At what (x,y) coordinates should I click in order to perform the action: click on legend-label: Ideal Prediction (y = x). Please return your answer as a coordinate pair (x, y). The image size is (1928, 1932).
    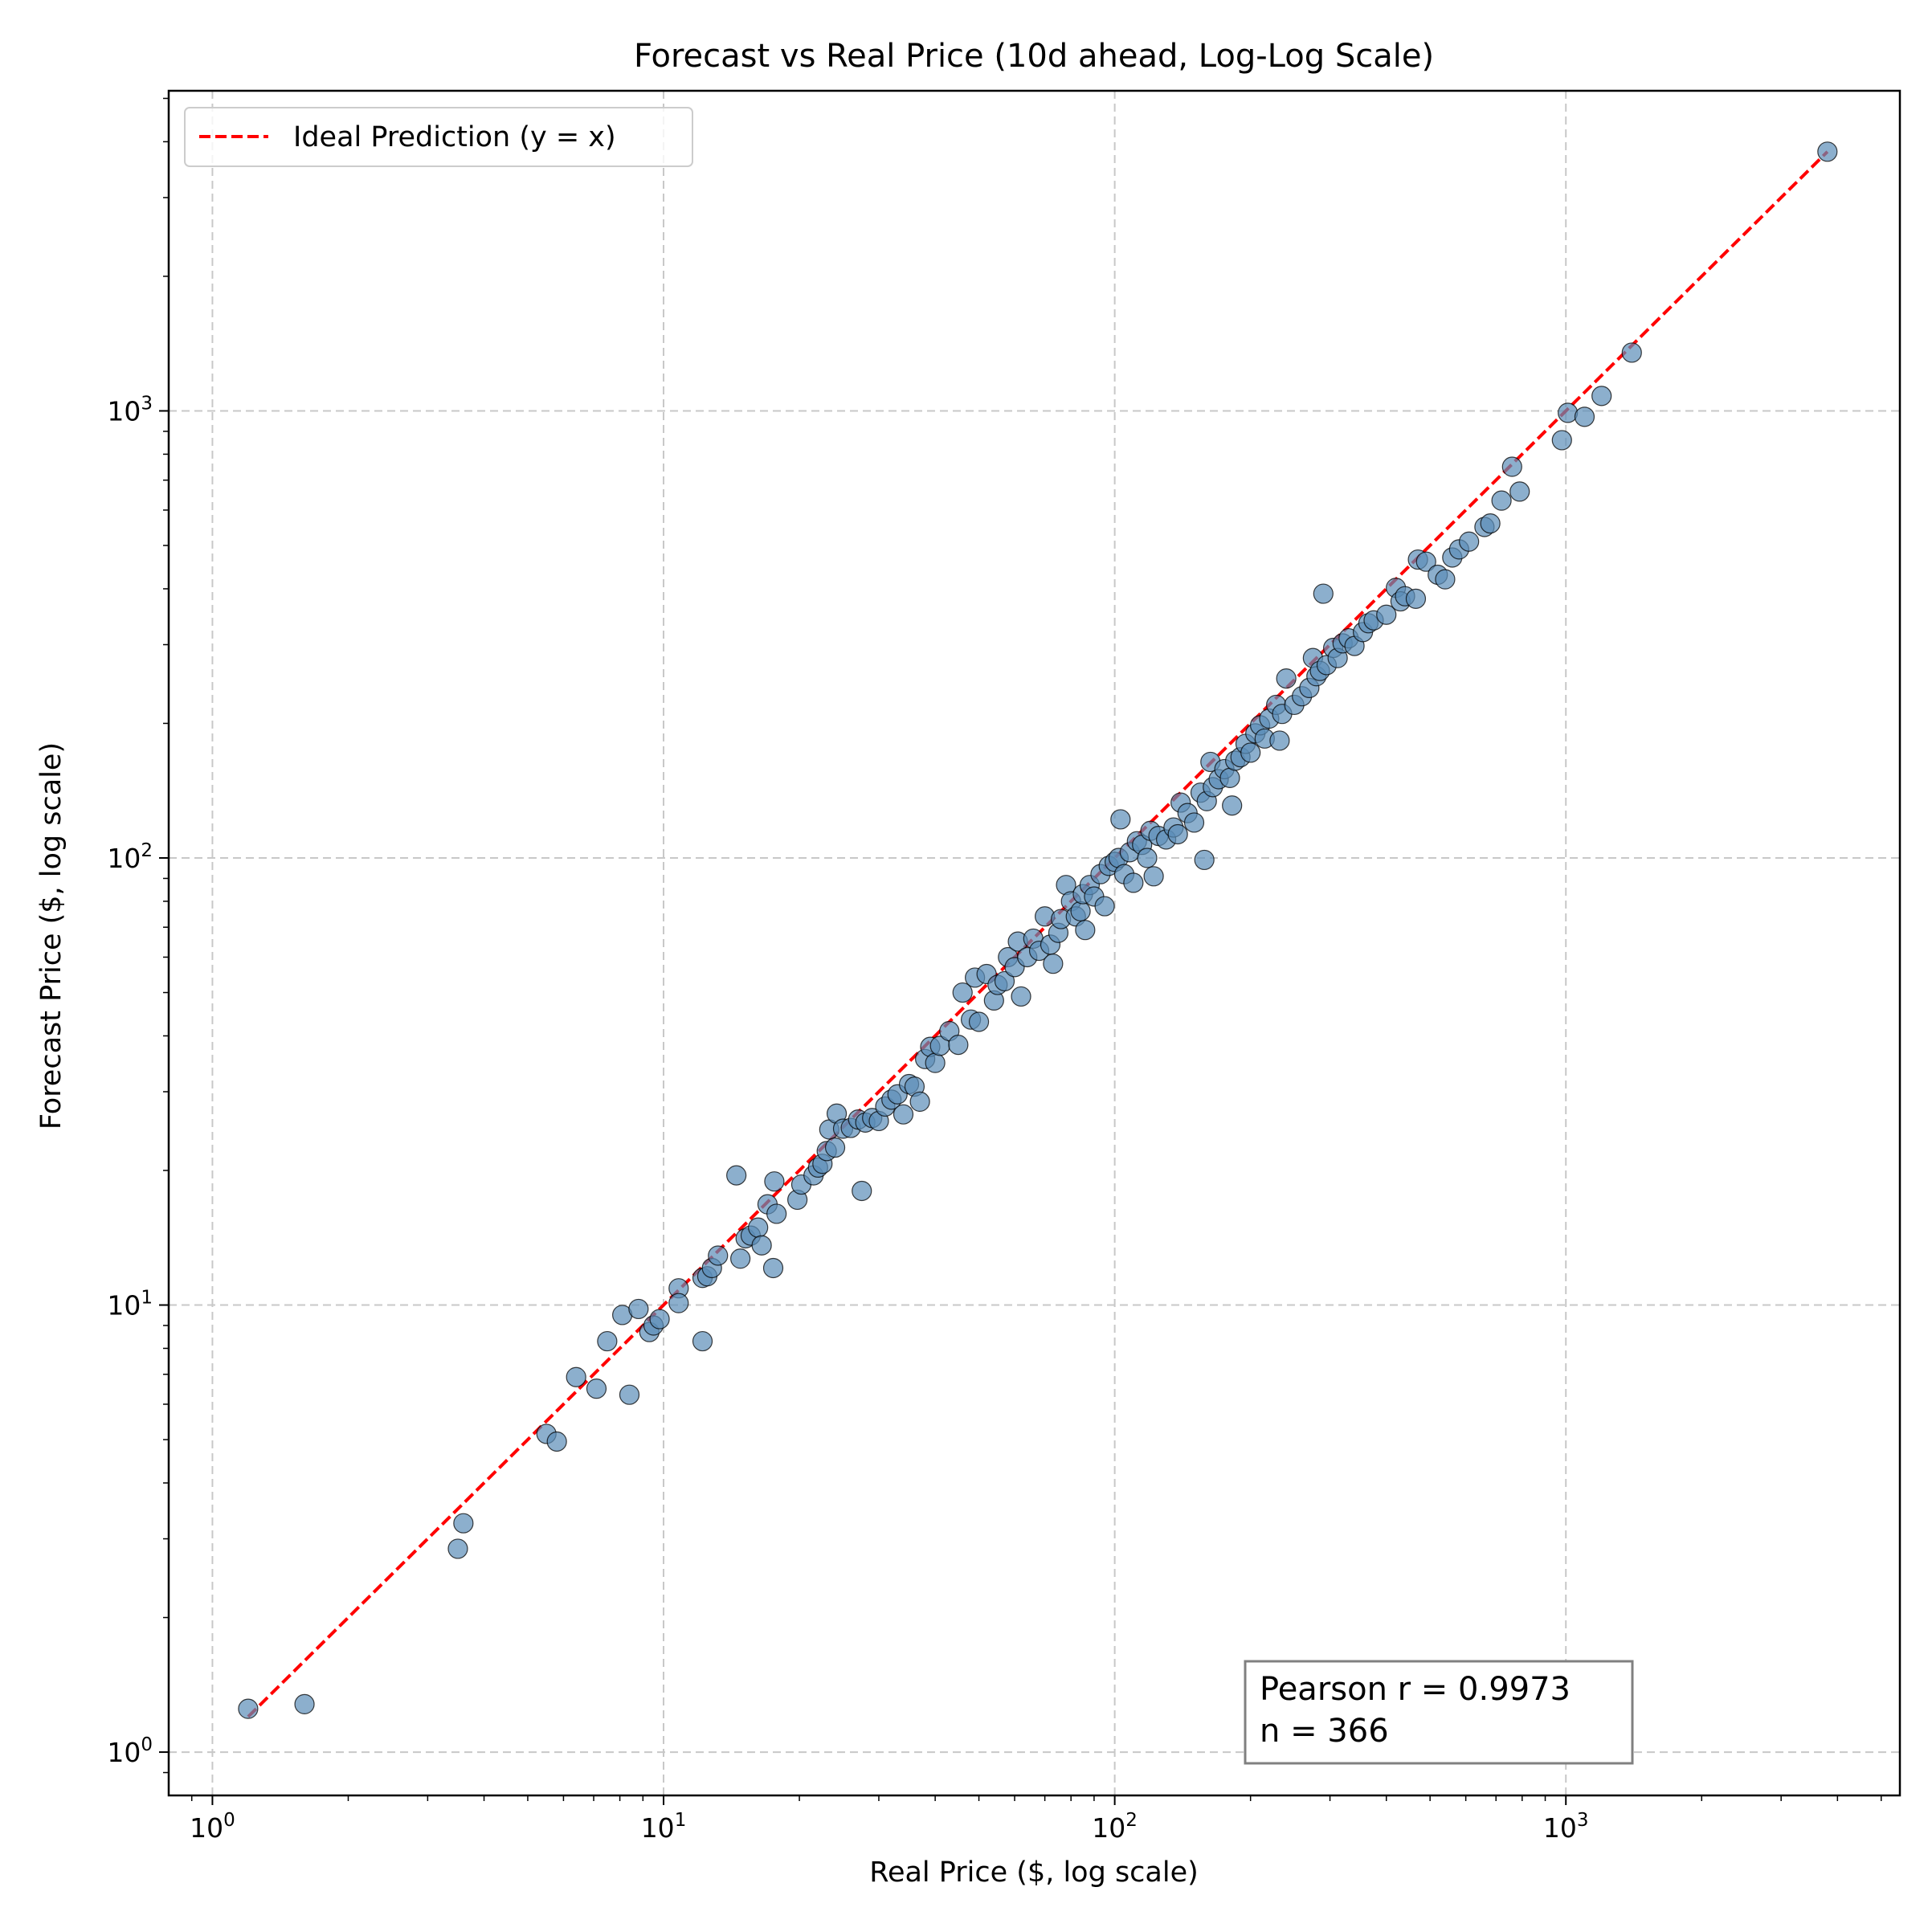
    Looking at the image, I should click on (455, 137).